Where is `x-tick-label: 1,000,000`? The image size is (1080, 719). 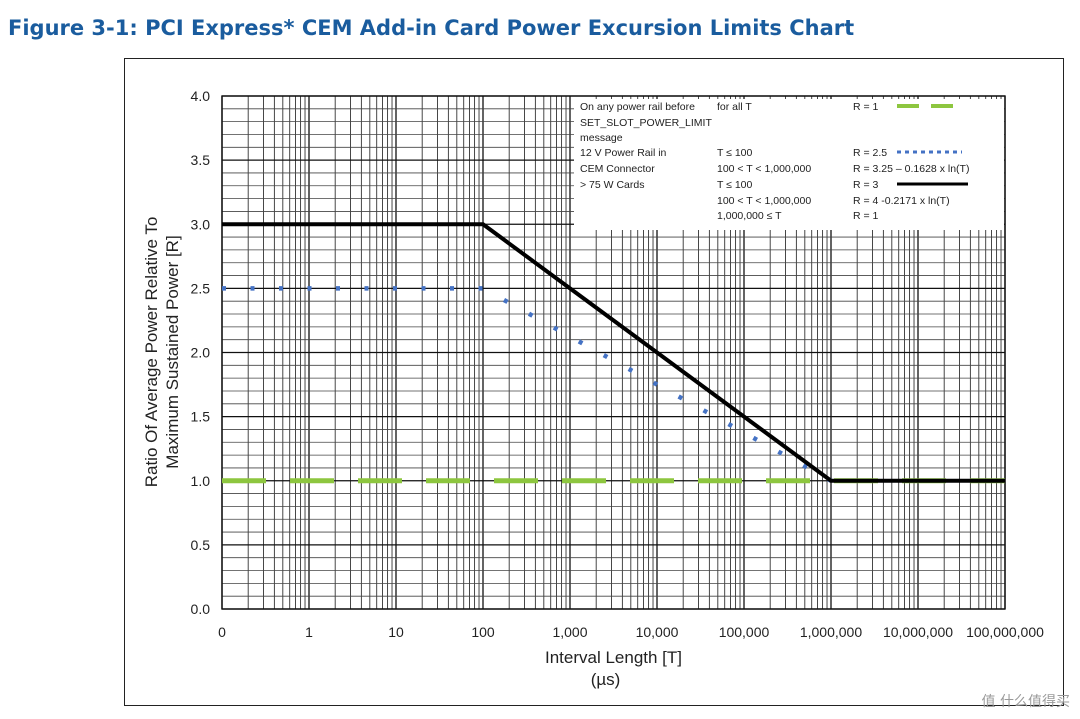
x-tick-label: 1,000,000 is located at coordinates (831, 632).